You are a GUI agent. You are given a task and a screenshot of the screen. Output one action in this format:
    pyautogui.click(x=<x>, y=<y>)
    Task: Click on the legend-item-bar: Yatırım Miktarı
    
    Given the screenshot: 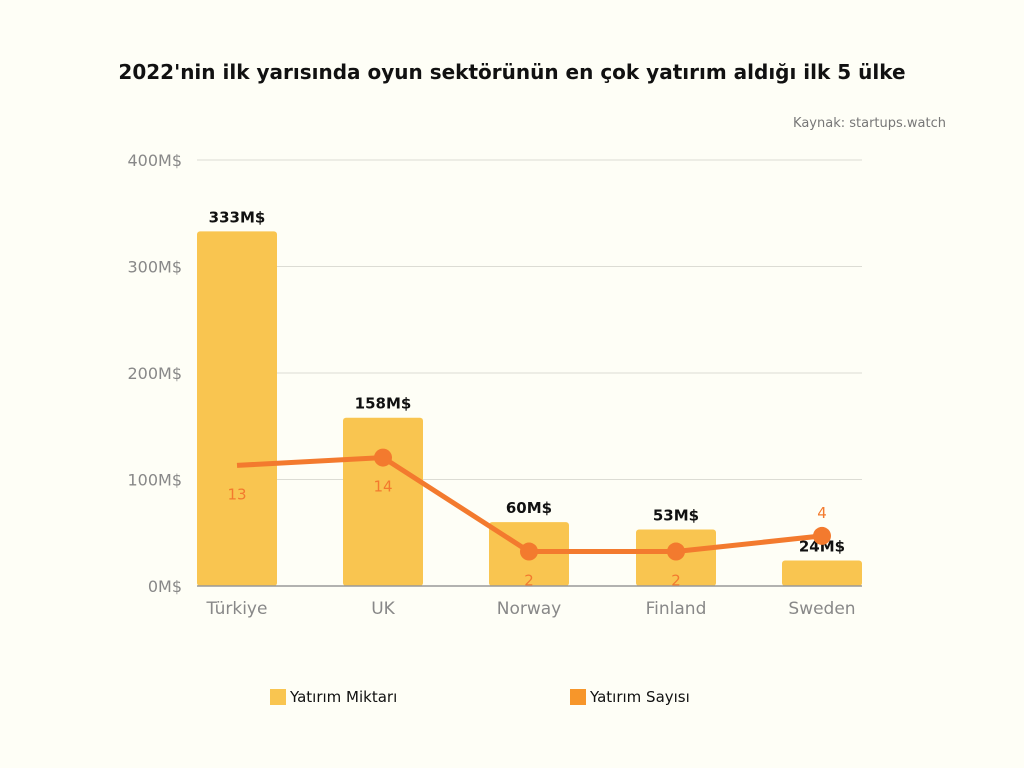 What is the action you would take?
    pyautogui.click(x=333, y=697)
    